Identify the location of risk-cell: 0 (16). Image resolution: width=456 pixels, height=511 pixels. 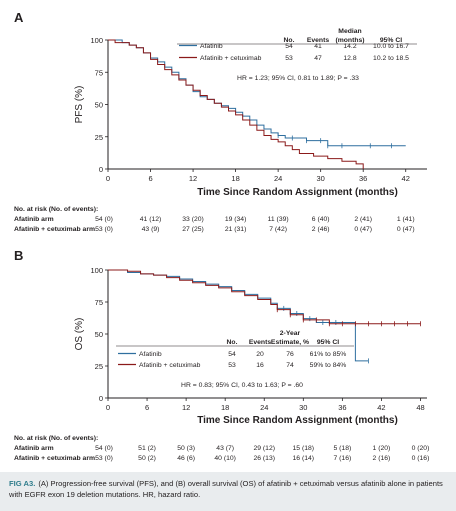
(421, 458).